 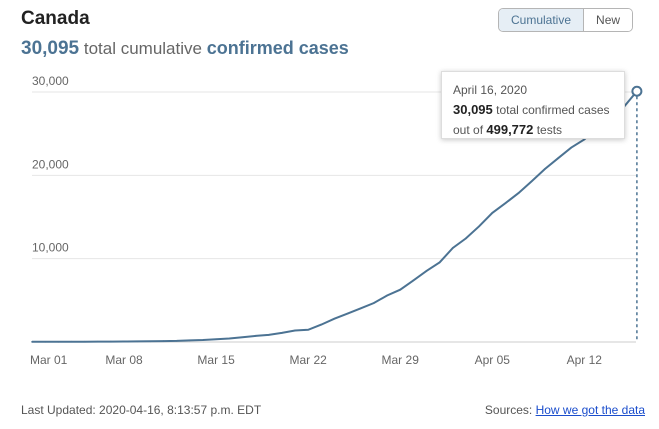 I want to click on sources-link: How we got the data, so click(x=590, y=410).